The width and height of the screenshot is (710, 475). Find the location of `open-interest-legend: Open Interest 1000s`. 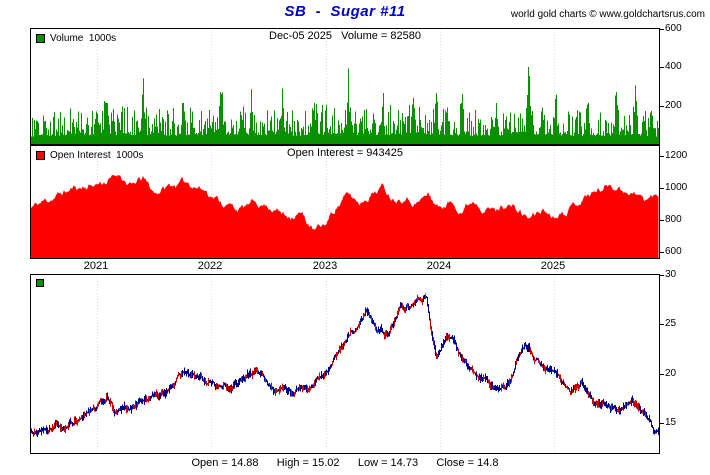

open-interest-legend: Open Interest 1000s is located at coordinates (89, 155).